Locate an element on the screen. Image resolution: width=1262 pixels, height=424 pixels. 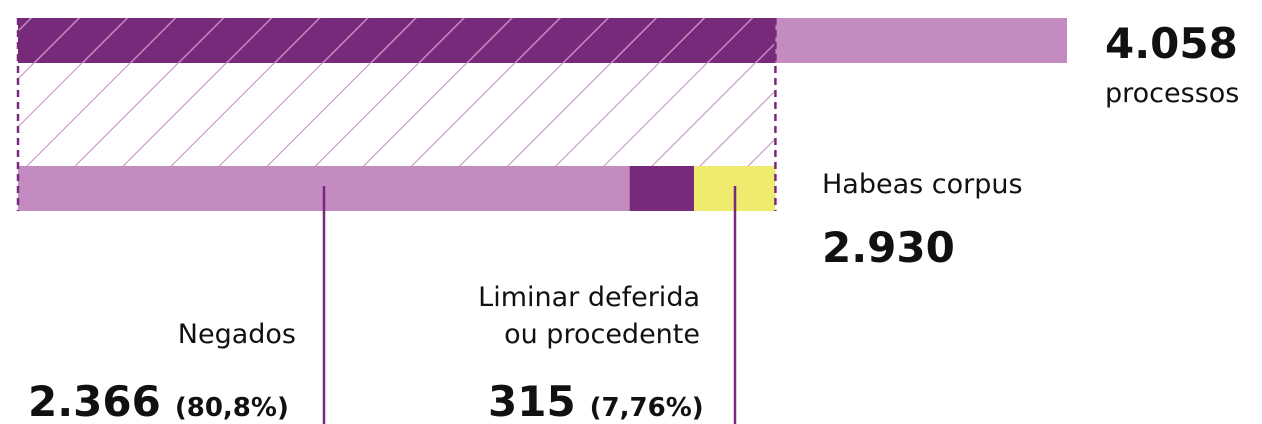
segment-percent: (7,76%) is located at coordinates (647, 408).